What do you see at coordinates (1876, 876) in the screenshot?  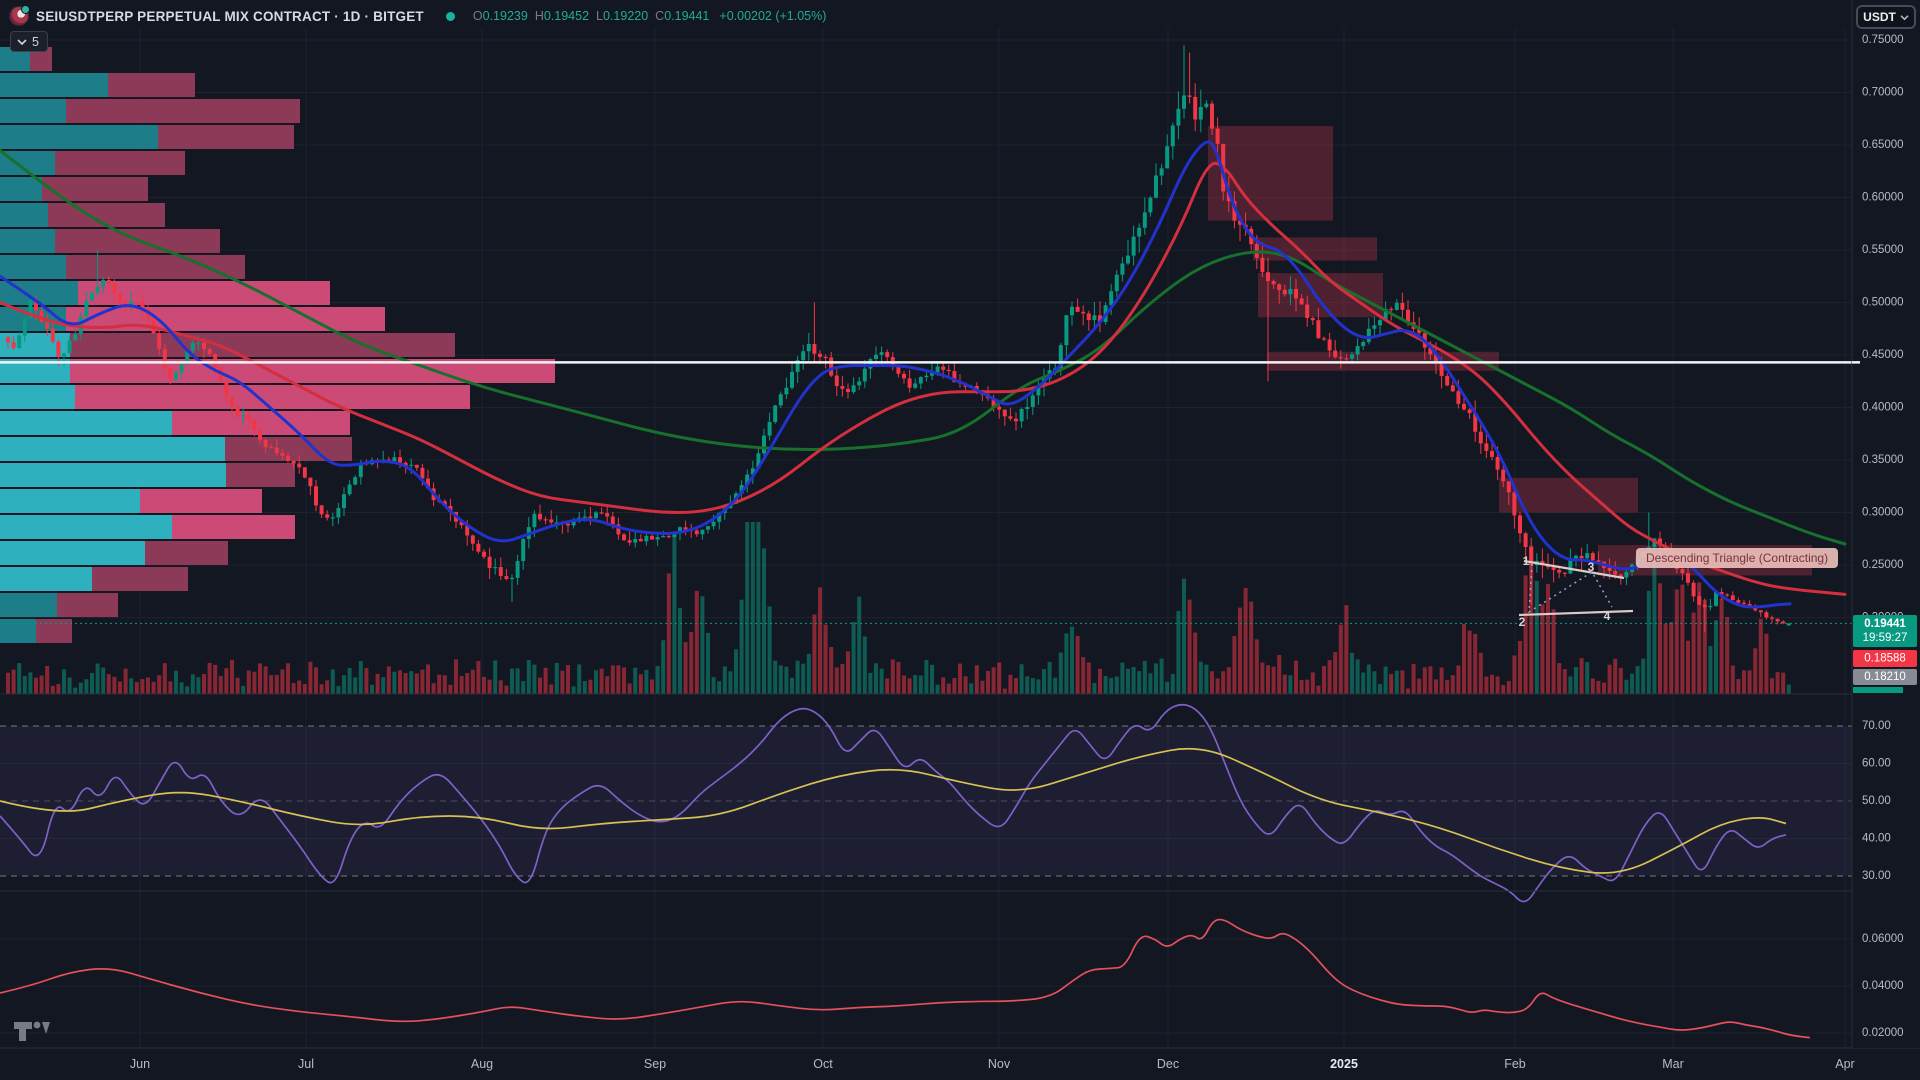 I see `axis-label: 30.00` at bounding box center [1876, 876].